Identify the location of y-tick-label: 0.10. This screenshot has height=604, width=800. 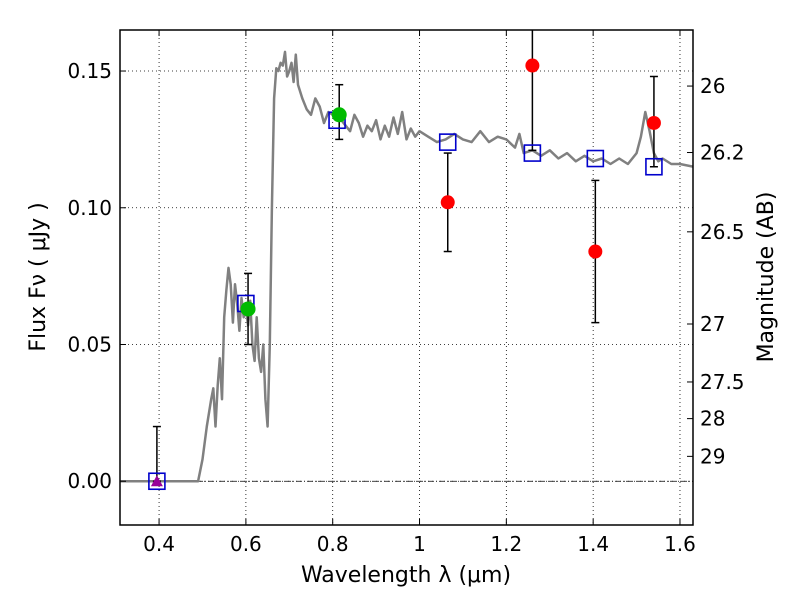
(89, 208).